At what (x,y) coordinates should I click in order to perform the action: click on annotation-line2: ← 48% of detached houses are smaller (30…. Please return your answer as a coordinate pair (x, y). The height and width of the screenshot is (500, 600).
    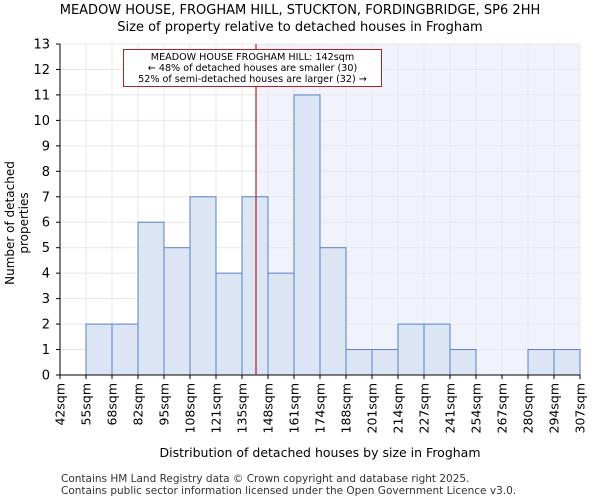
    Looking at the image, I should click on (252, 68).